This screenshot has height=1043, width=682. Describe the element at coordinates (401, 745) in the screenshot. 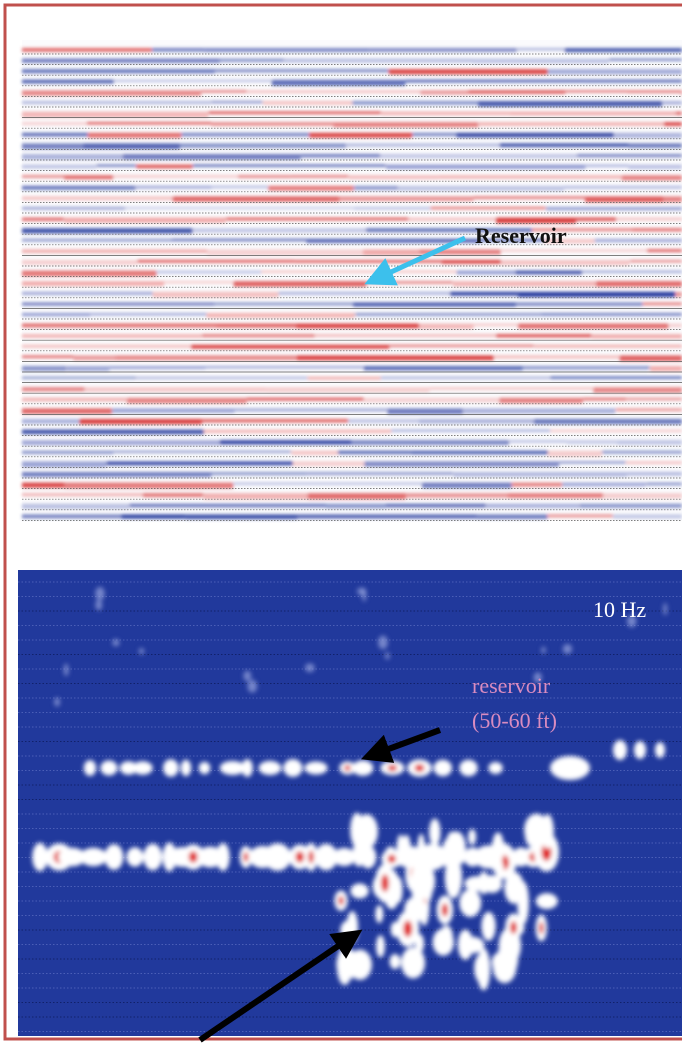

I see `arrow` at that location.